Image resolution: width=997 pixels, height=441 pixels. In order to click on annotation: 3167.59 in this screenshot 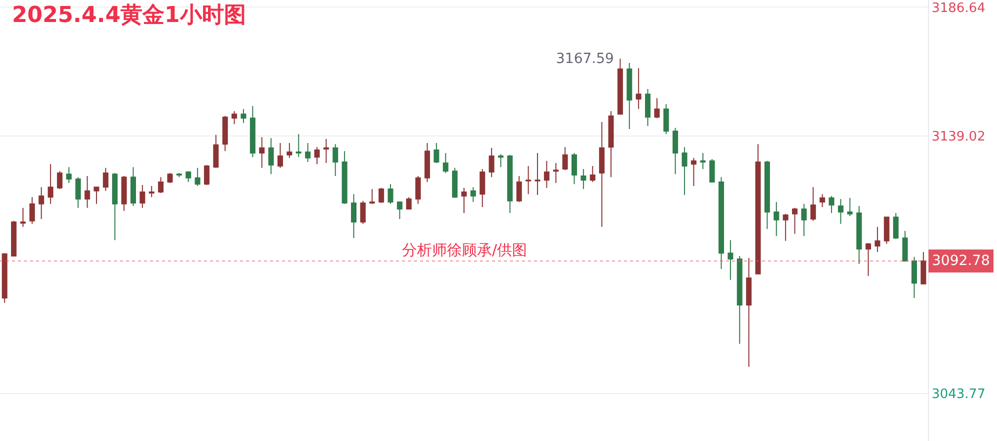, I will do `click(585, 59)`.